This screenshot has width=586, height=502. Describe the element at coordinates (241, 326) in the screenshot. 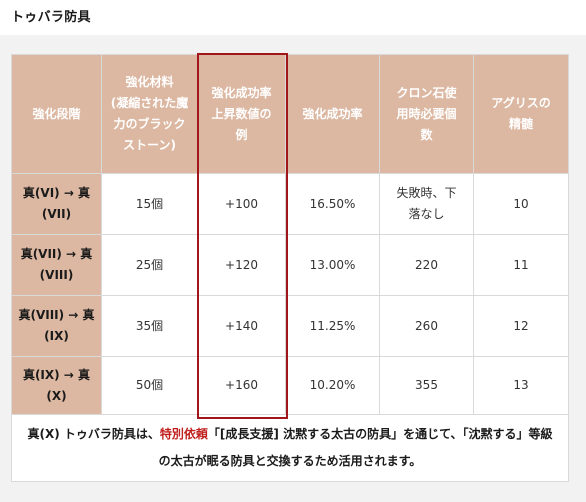

I see `cell-rate-increase: +140` at that location.